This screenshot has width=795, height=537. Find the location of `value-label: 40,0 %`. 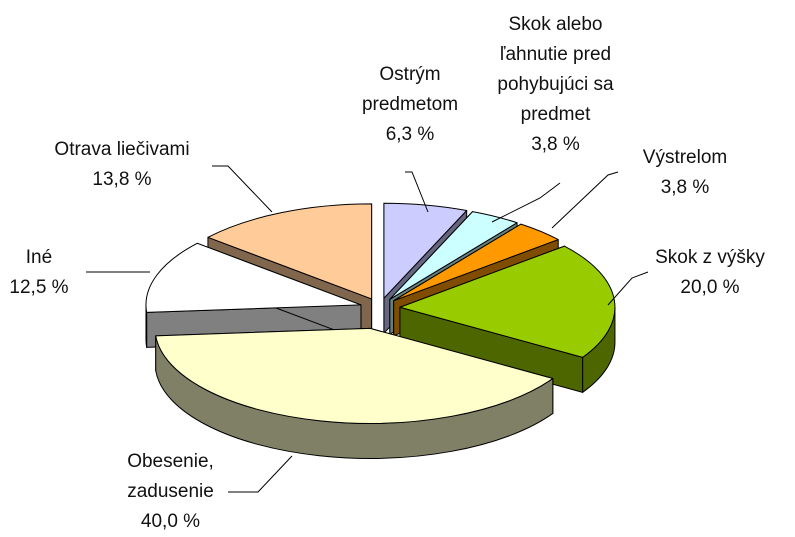

value-label: 40,0 % is located at coordinates (170, 521).